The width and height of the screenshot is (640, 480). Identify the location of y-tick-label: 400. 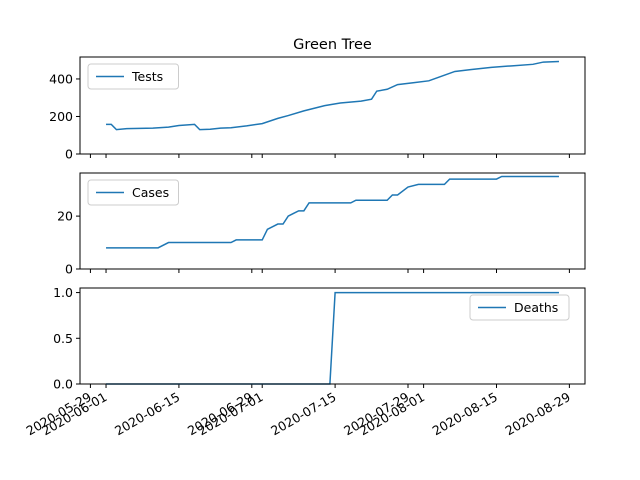
(61, 78).